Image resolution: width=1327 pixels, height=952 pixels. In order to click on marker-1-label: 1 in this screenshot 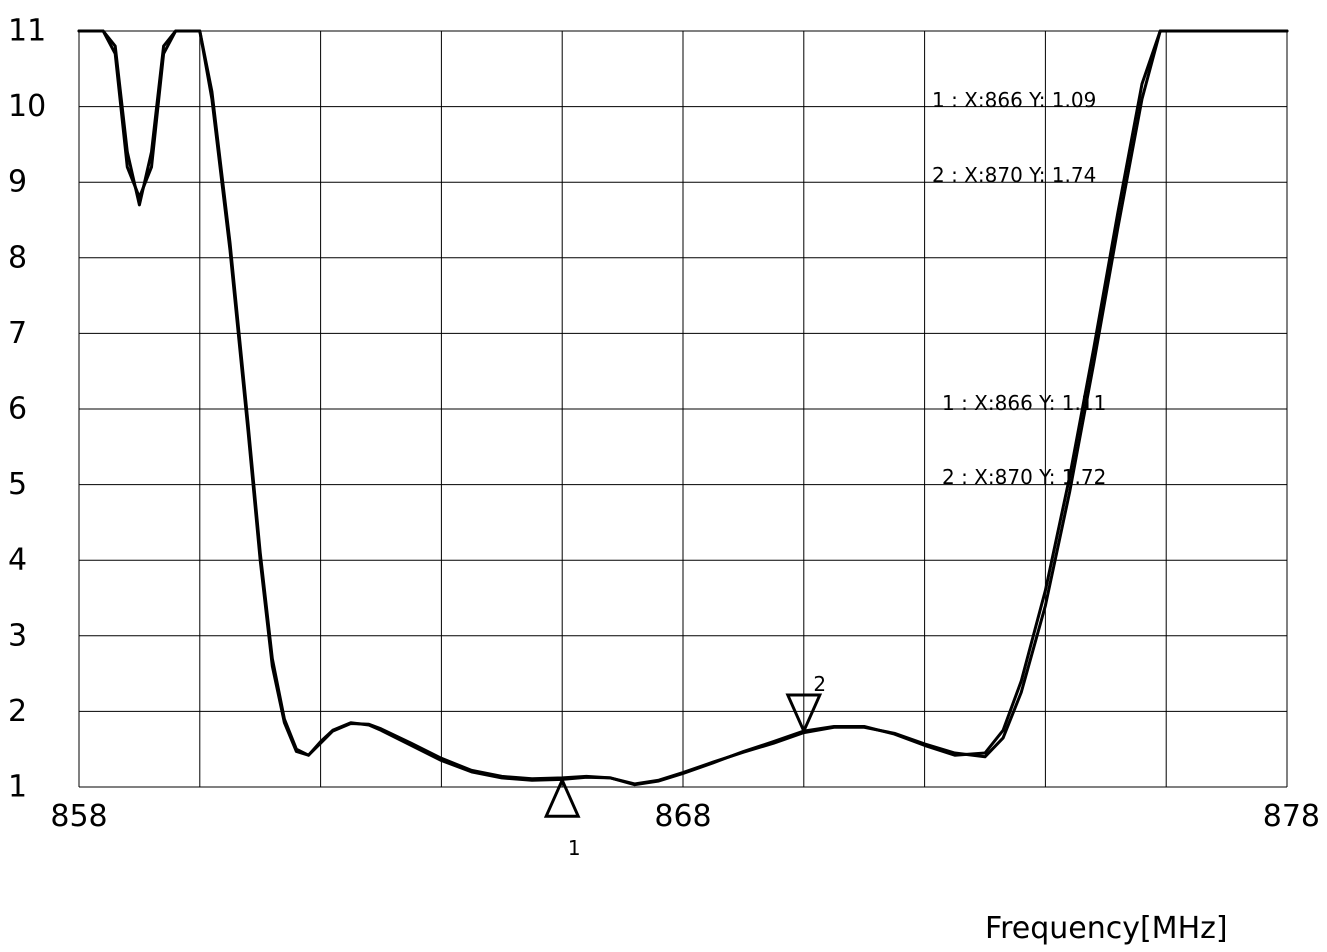, I will do `click(574, 848)`.